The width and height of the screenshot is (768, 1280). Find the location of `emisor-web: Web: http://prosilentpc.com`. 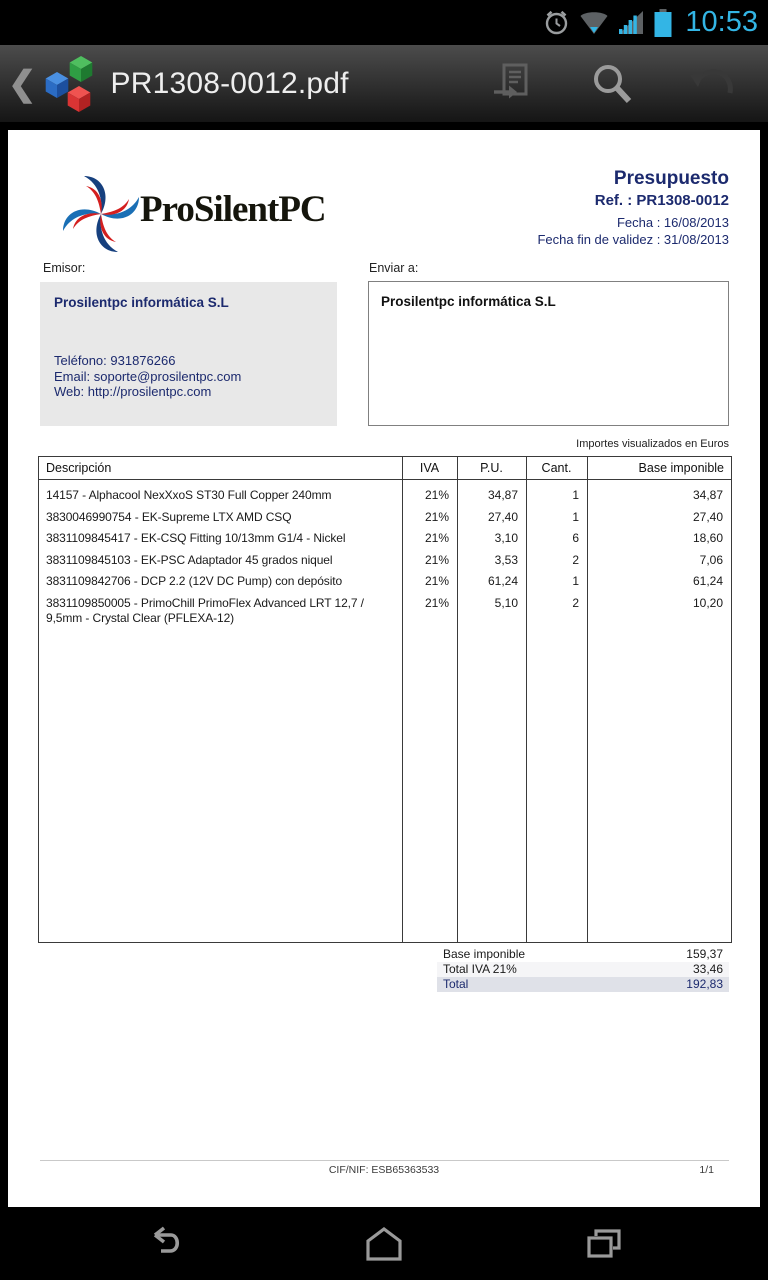

emisor-web: Web: http://prosilentpc.com is located at coordinates (133, 391).